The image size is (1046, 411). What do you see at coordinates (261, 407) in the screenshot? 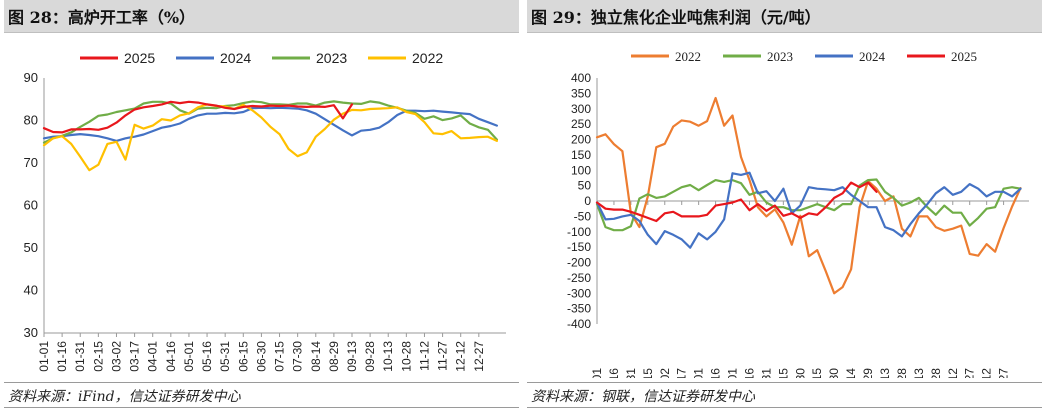
I see `left-bottom-rule` at bounding box center [261, 407].